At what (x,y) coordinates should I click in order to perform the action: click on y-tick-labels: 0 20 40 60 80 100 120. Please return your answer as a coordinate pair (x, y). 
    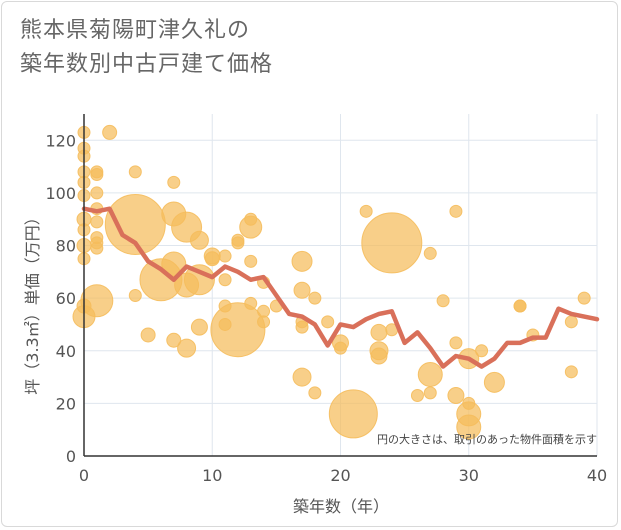
    Looking at the image, I should click on (60, 298).